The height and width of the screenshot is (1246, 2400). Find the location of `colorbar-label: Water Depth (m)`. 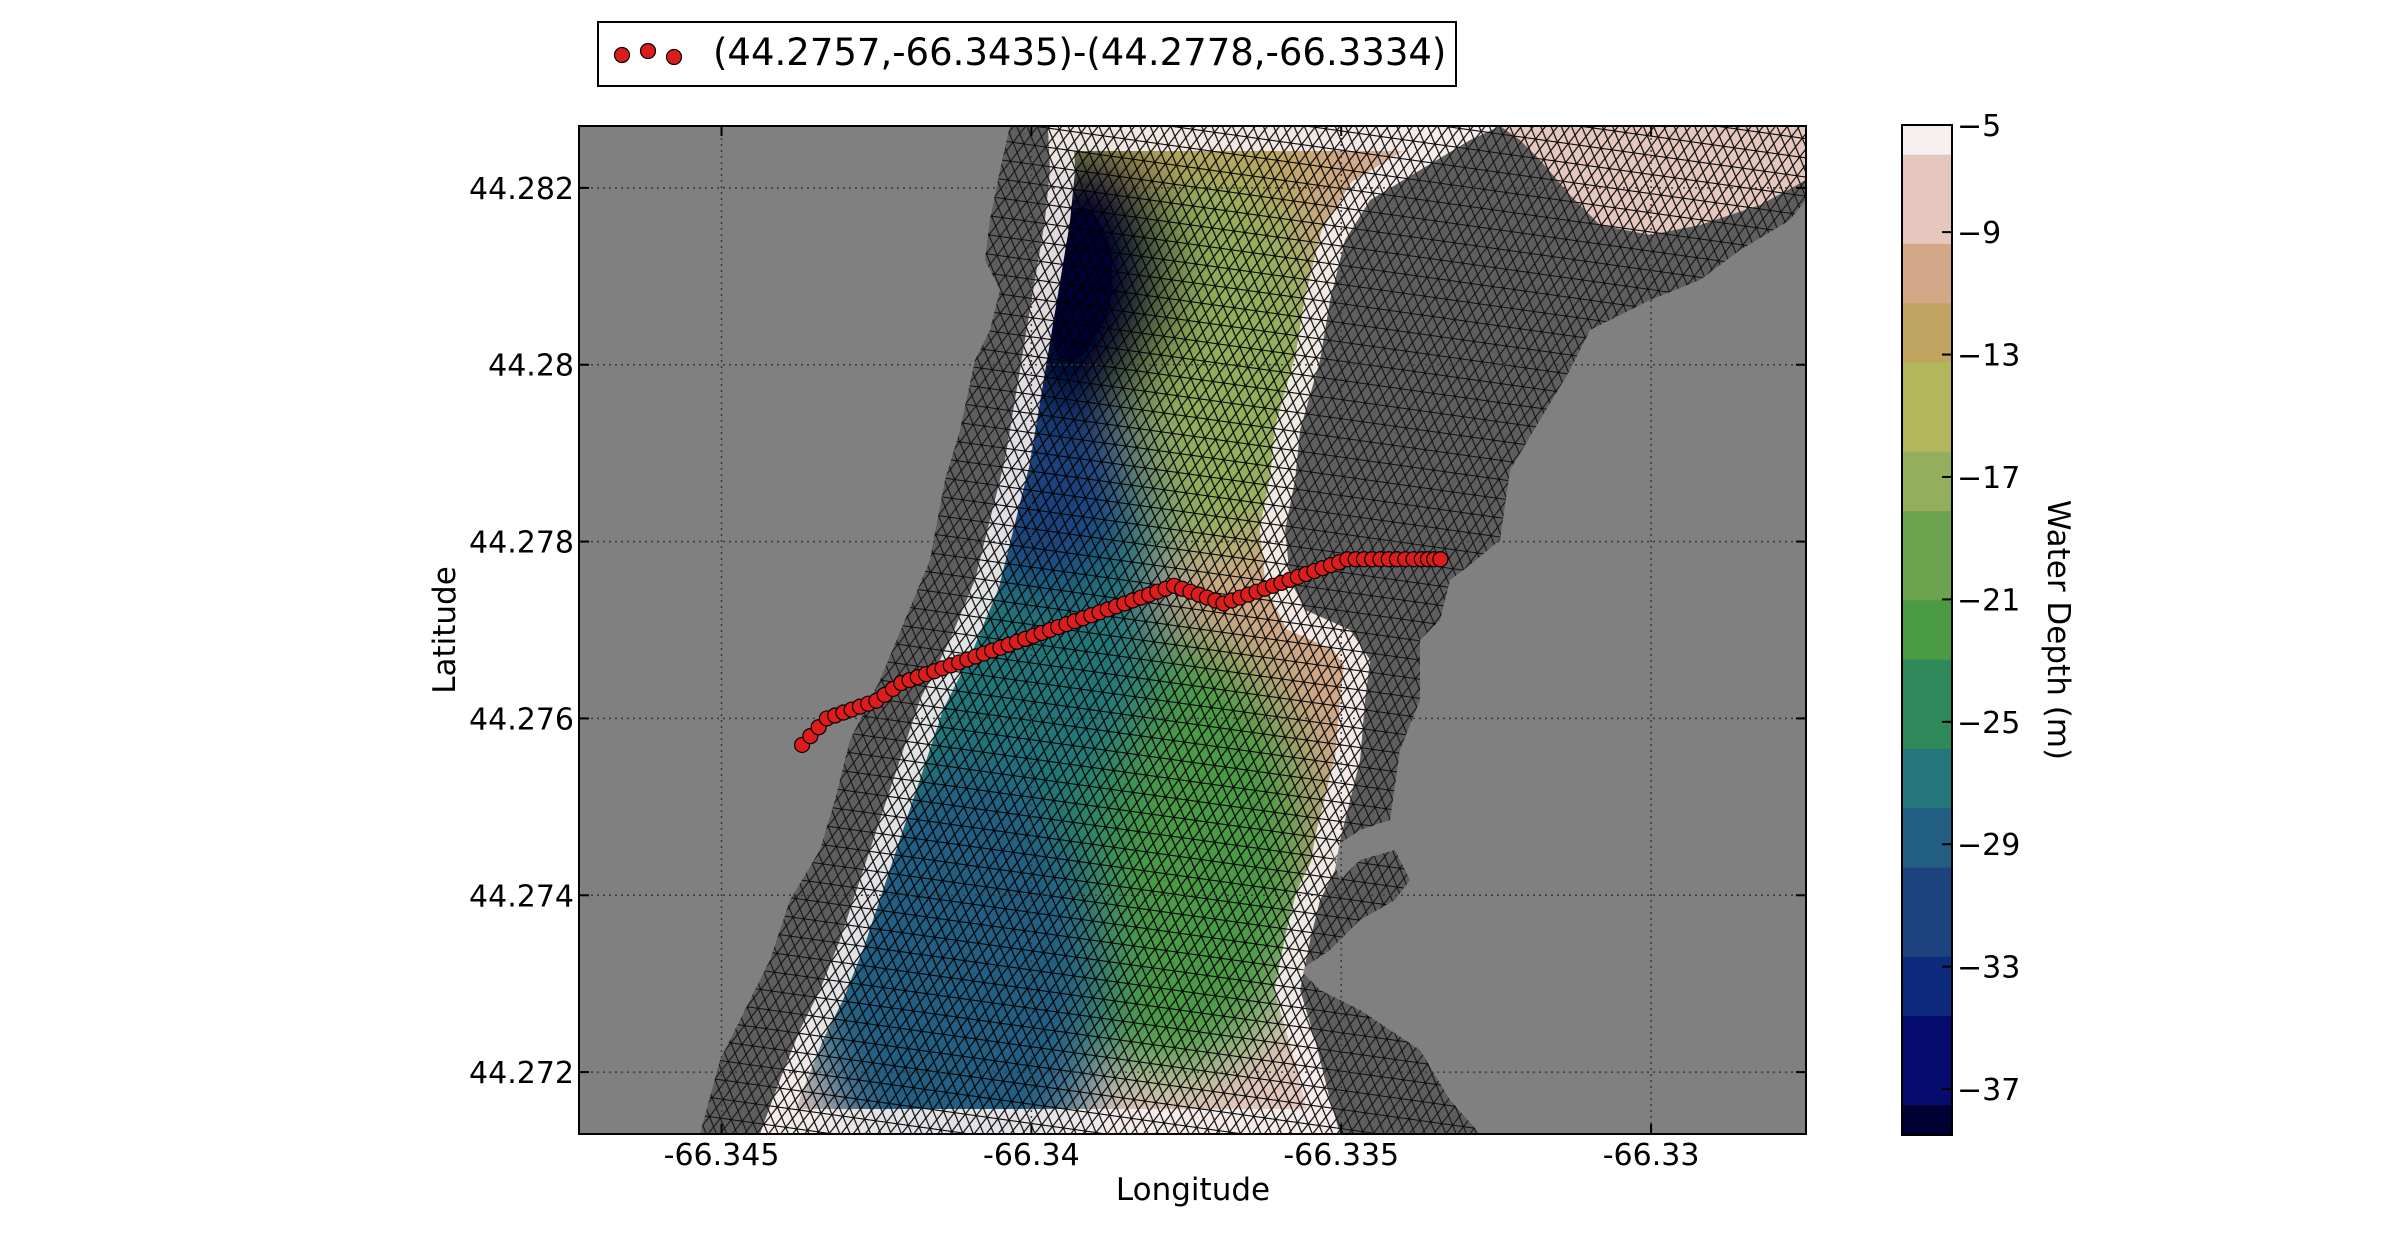

colorbar-label: Water Depth (m) is located at coordinates (2058, 630).